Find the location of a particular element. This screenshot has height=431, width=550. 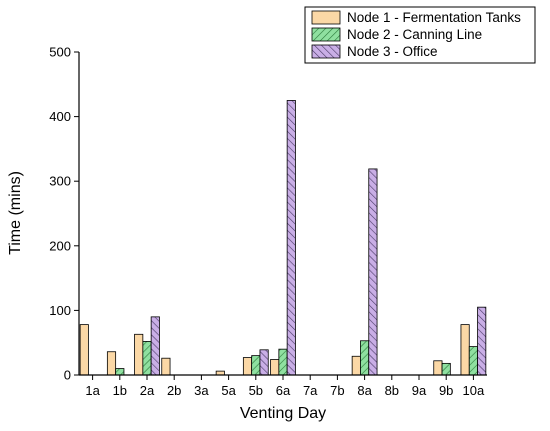

y-tick-label: 200 is located at coordinates (60, 245).